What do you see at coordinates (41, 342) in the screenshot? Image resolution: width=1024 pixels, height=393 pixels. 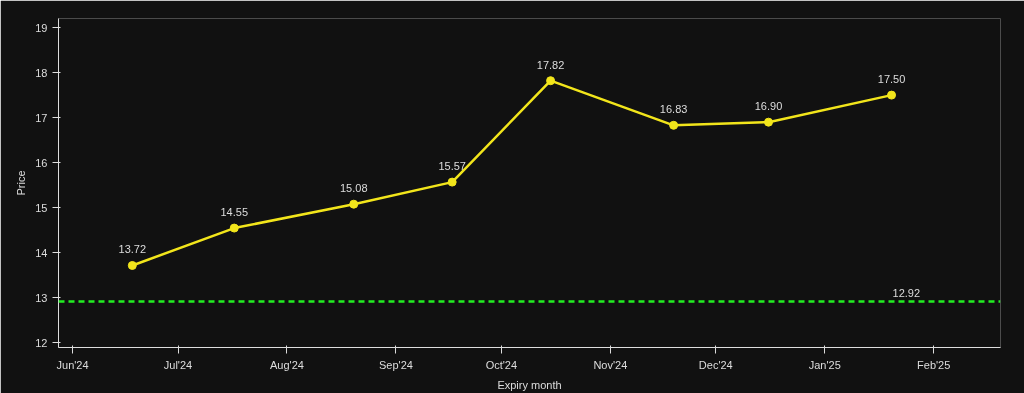 I see `y-tick-label: 12` at bounding box center [41, 342].